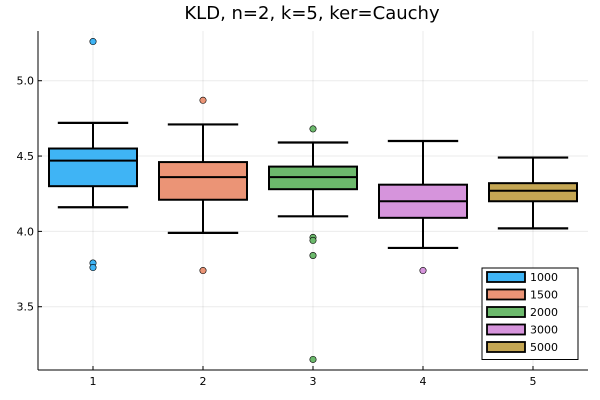 This screenshot has width=600, height=400. I want to click on x-tick-label: 1, so click(93, 381).